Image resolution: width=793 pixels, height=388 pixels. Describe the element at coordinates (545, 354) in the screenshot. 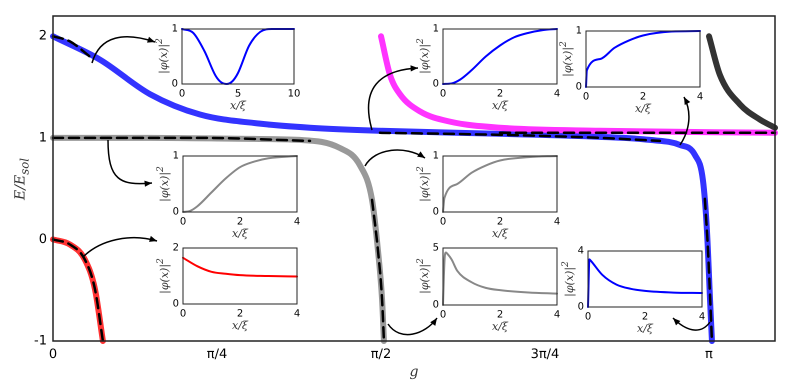

I see `x-tick-label: 3π/4` at that location.